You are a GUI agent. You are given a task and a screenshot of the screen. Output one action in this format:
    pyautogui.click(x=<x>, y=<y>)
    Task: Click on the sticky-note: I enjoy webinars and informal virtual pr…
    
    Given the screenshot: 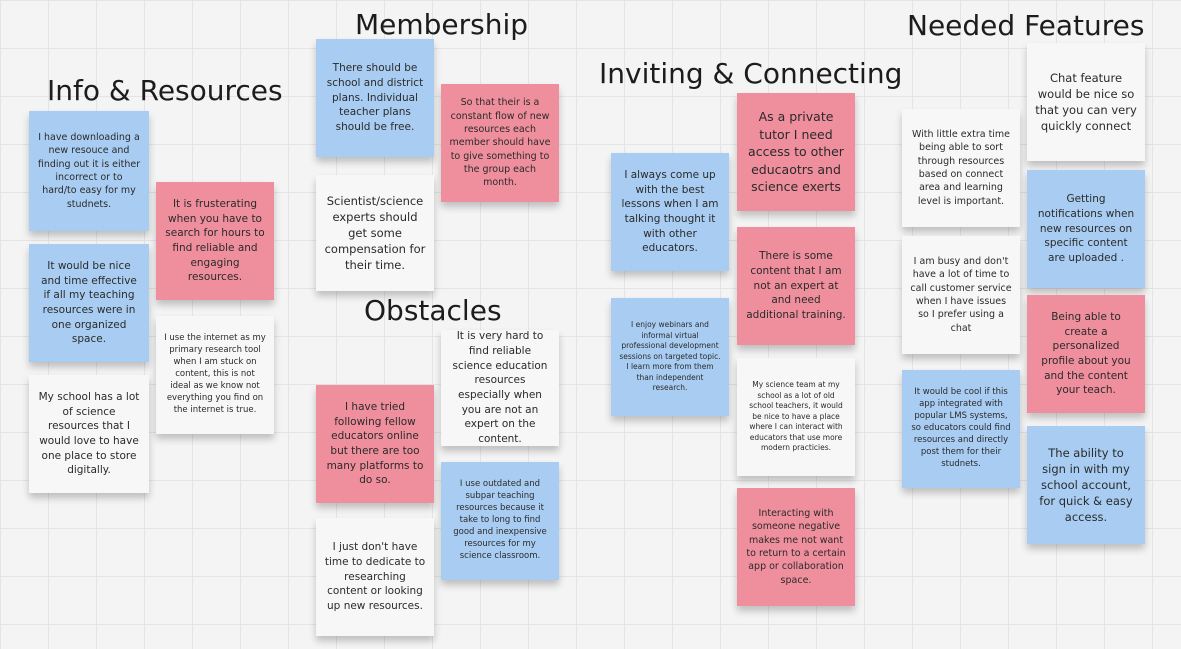 What is the action you would take?
    pyautogui.click(x=670, y=357)
    